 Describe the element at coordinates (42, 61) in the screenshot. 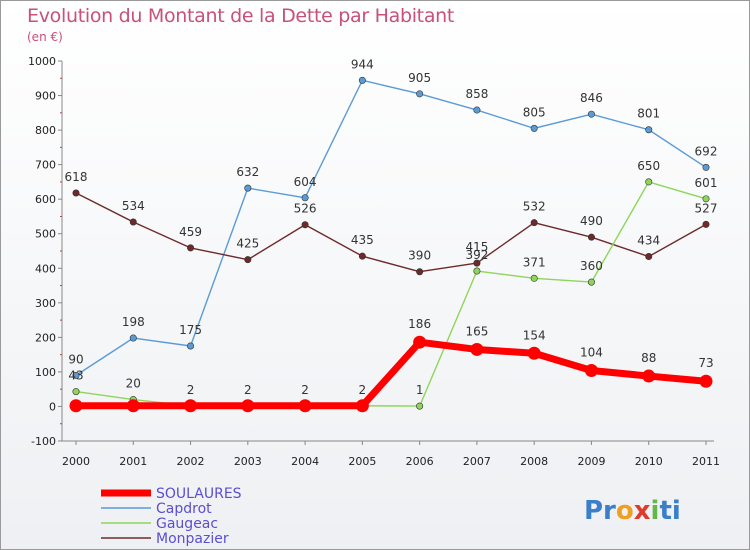

I see `y-tick-label: 1000` at that location.